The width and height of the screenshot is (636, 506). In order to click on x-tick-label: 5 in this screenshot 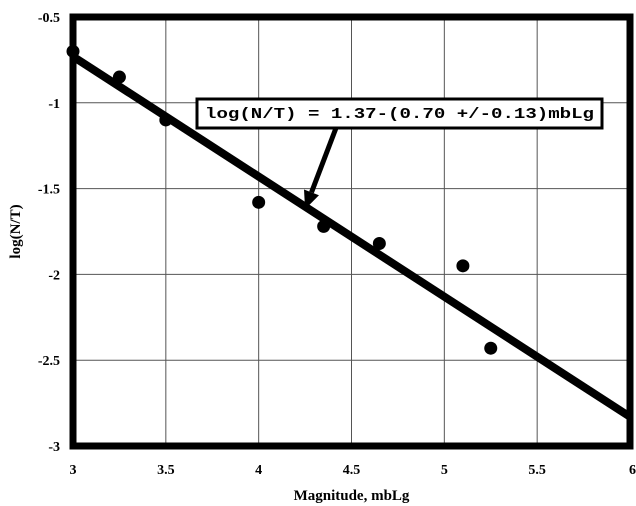, I will do `click(444, 470)`.